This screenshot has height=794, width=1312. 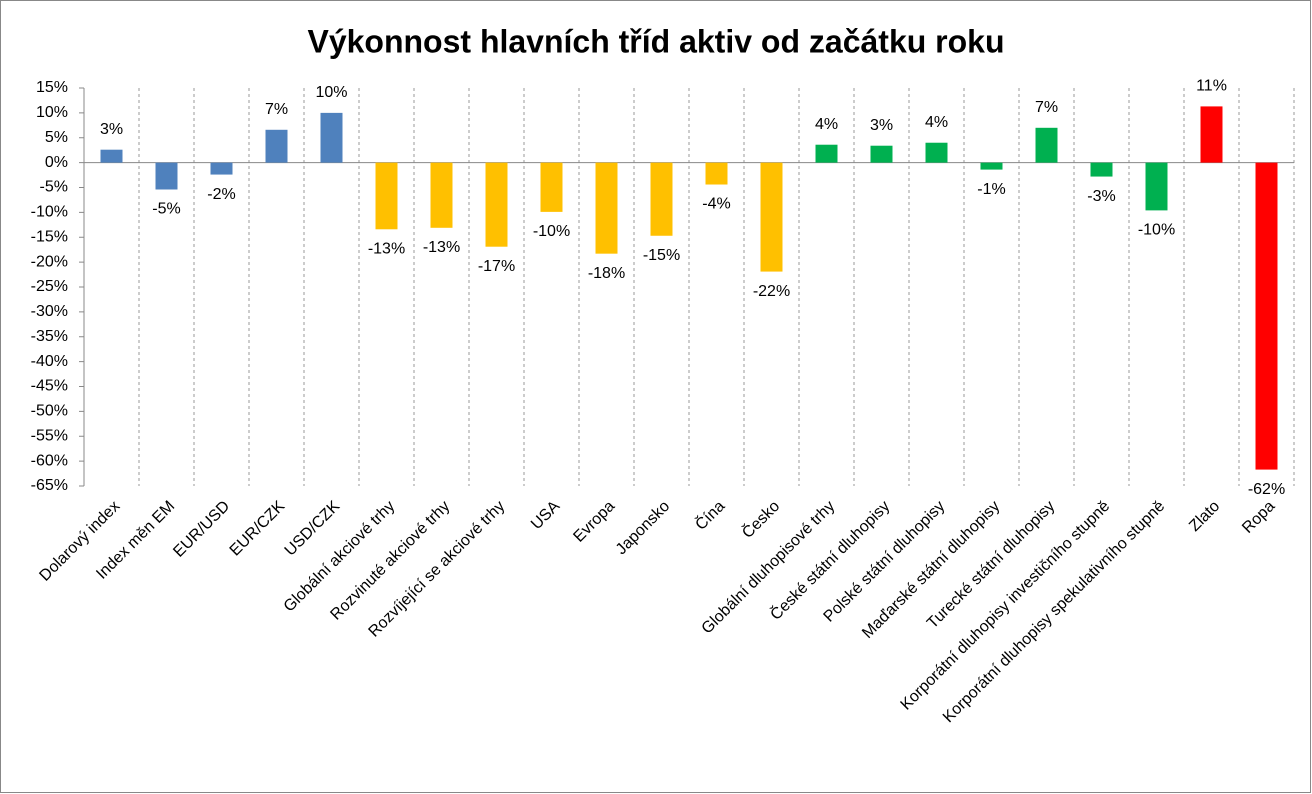 What do you see at coordinates (49, 435) in the screenshot?
I see `y-tick-label: -55%` at bounding box center [49, 435].